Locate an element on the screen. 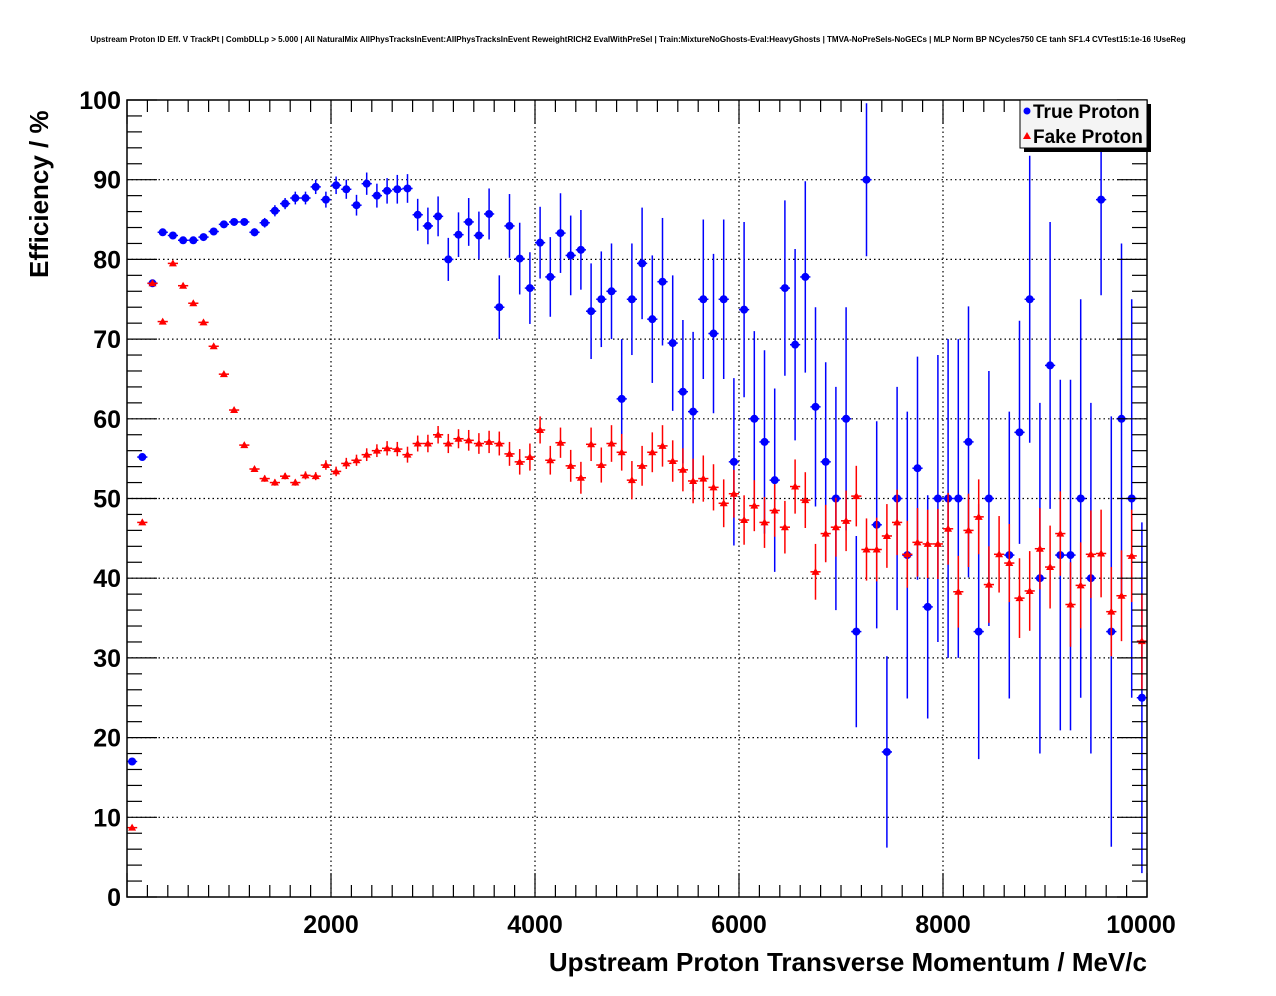 The height and width of the screenshot is (996, 1276). x-tick-label: 8000 is located at coordinates (943, 925).